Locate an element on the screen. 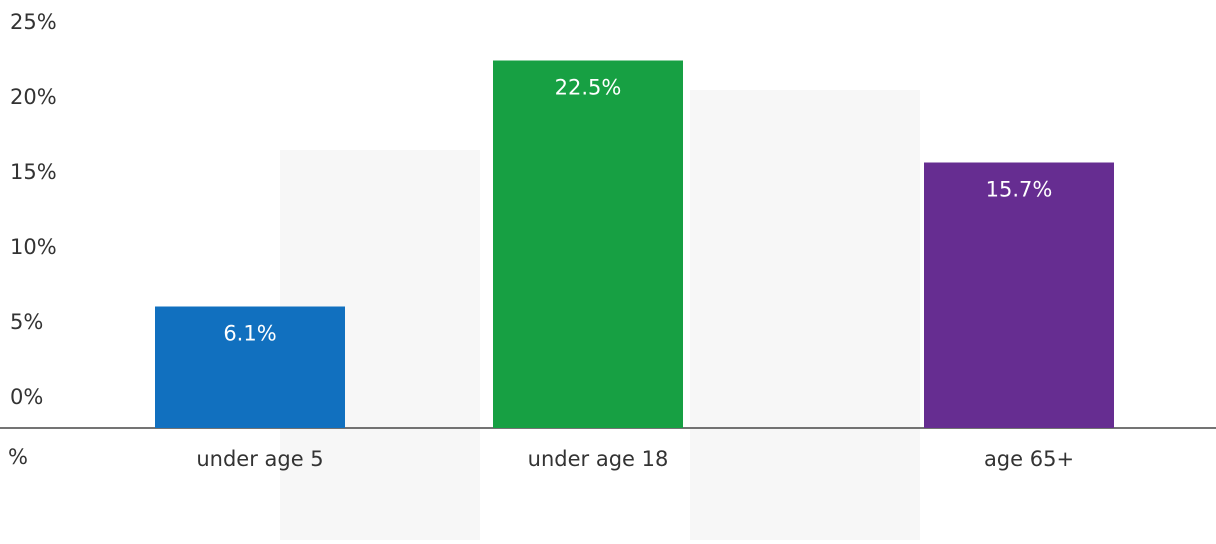  y-axis-label: % is located at coordinates (18, 457).